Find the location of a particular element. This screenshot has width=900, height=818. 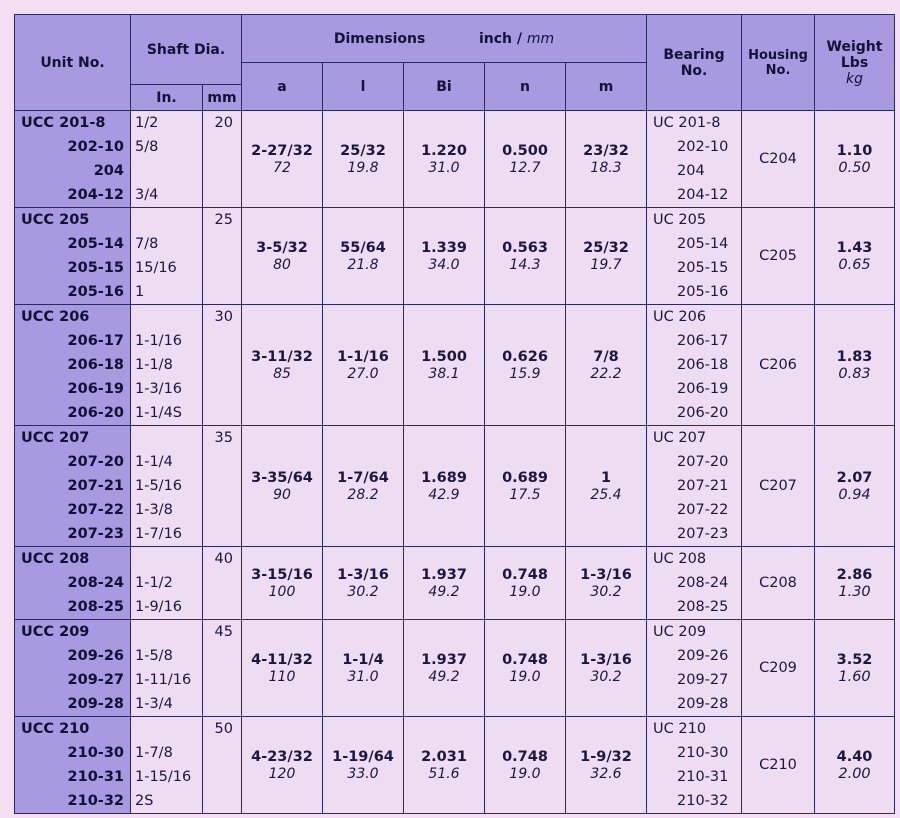

housing-no-cell: C205 is located at coordinates (778, 256).